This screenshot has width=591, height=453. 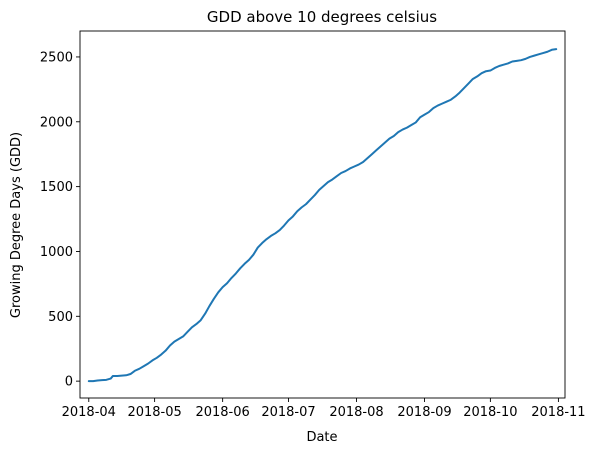 What do you see at coordinates (56, 187) in the screenshot?
I see `y-tick-label: 1500` at bounding box center [56, 187].